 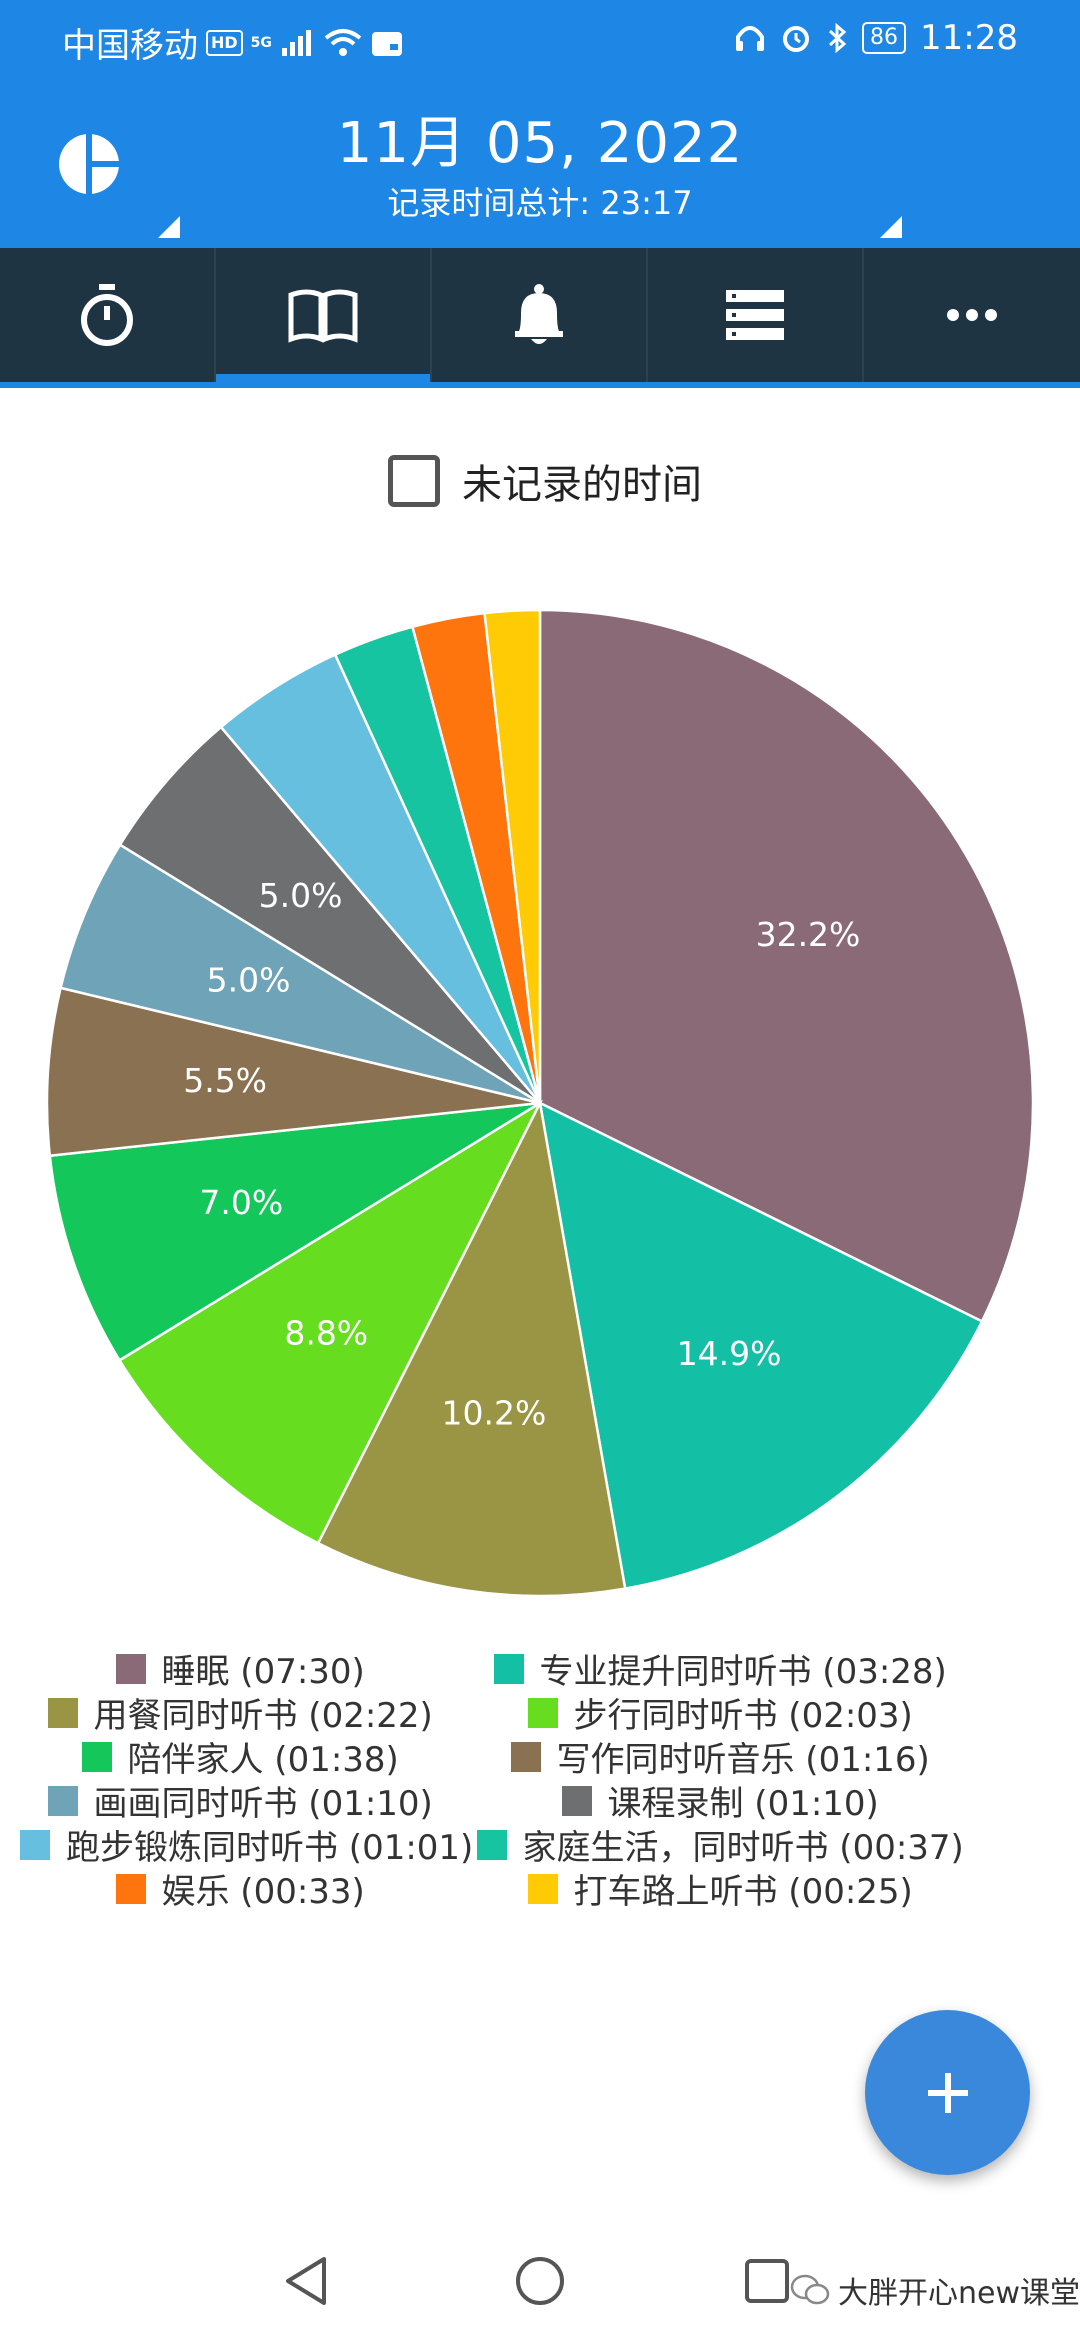 I want to click on legend-item: 打车路上听书 (00:25), so click(x=720, y=1888).